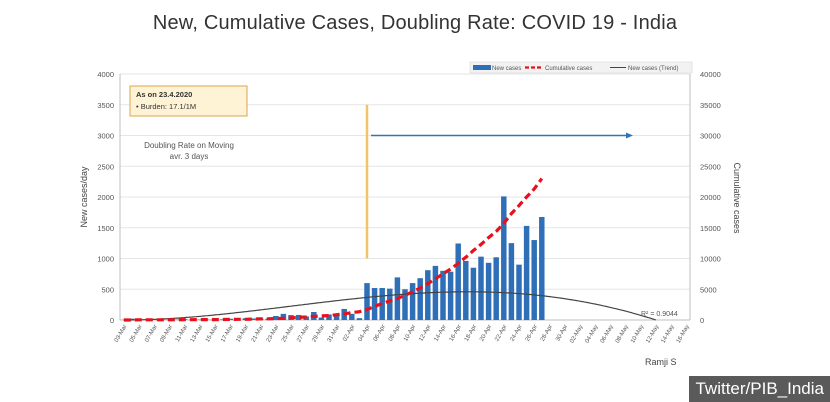 The image size is (830, 402). Describe the element at coordinates (105, 105) in the screenshot. I see `y-tick-label: 3500` at that location.